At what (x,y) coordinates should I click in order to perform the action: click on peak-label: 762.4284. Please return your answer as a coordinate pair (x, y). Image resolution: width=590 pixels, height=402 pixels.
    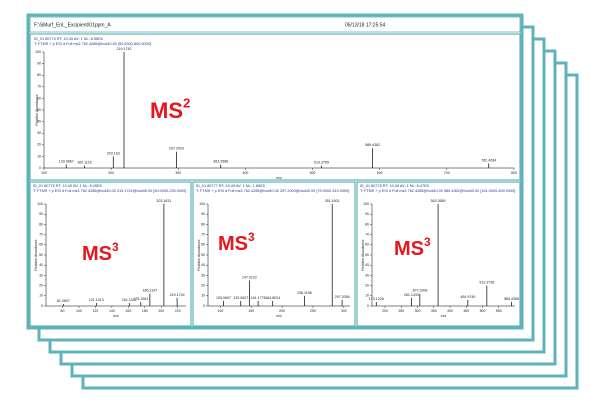
    Looking at the image, I should click on (488, 160).